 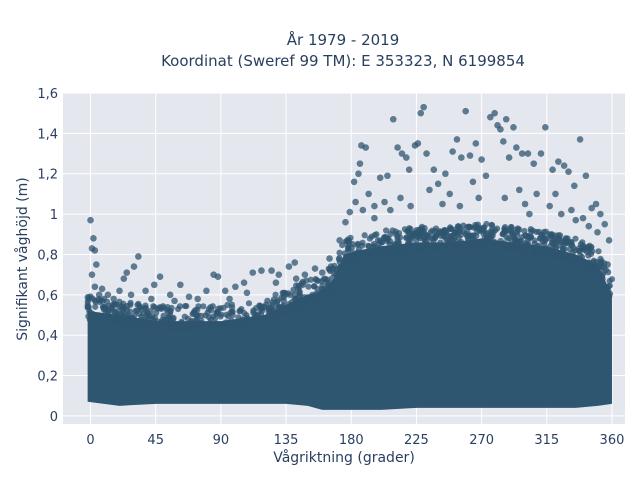 What do you see at coordinates (612, 440) in the screenshot?
I see `x-tick-label: 360` at bounding box center [612, 440].